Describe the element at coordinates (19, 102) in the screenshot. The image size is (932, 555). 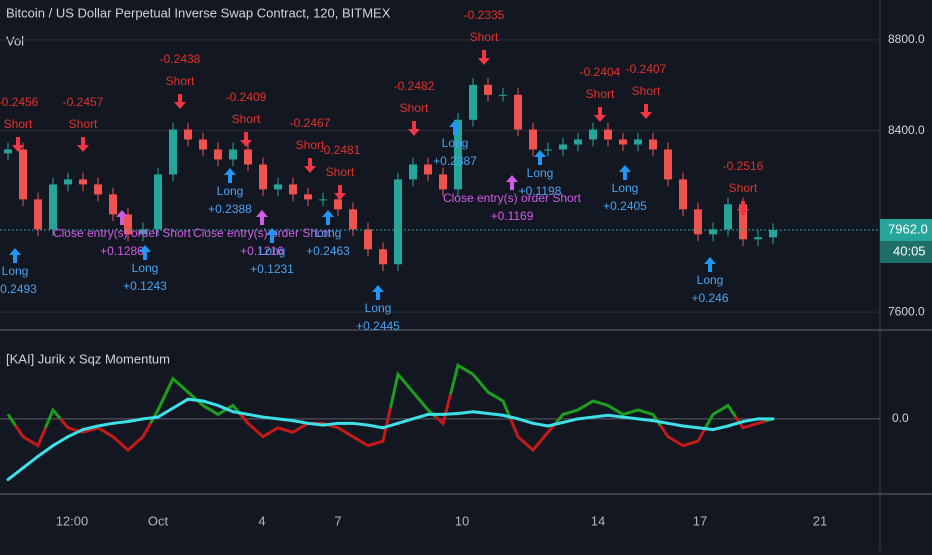
I see `signal-value: -0.2456` at that location.